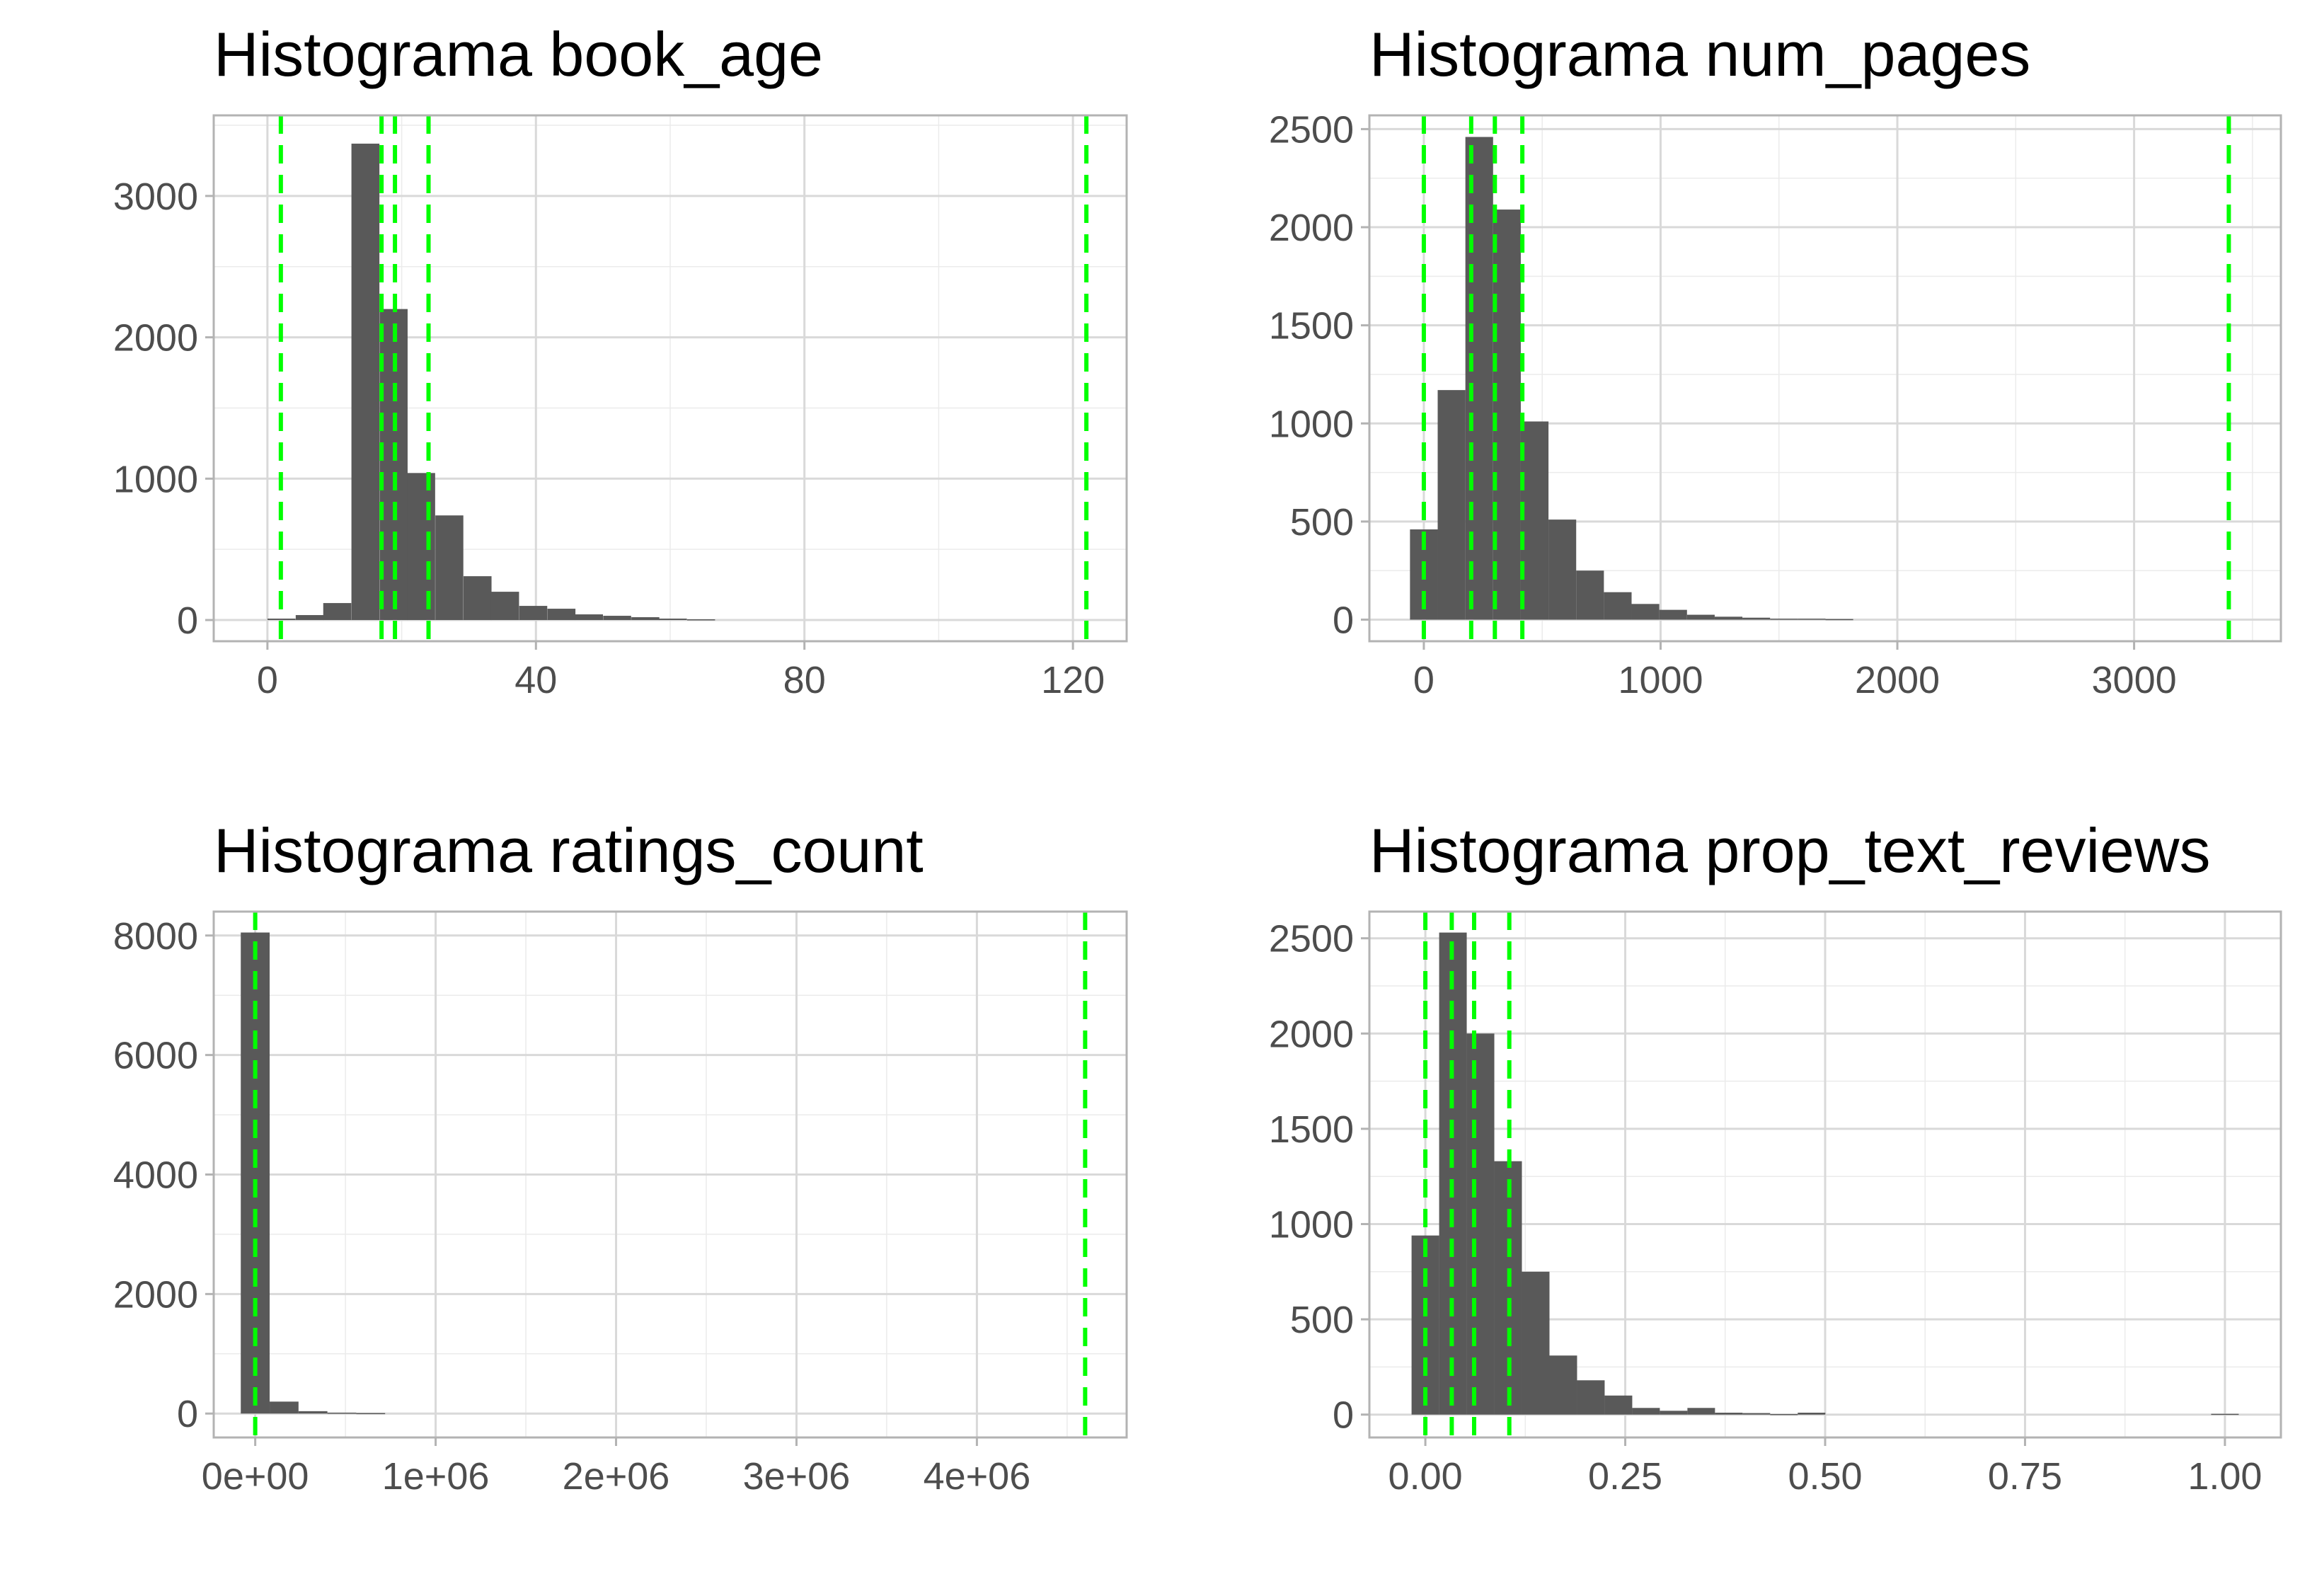  Describe the element at coordinates (1825, 1476) in the screenshot. I see `x-tick-label: 0.50` at that location.